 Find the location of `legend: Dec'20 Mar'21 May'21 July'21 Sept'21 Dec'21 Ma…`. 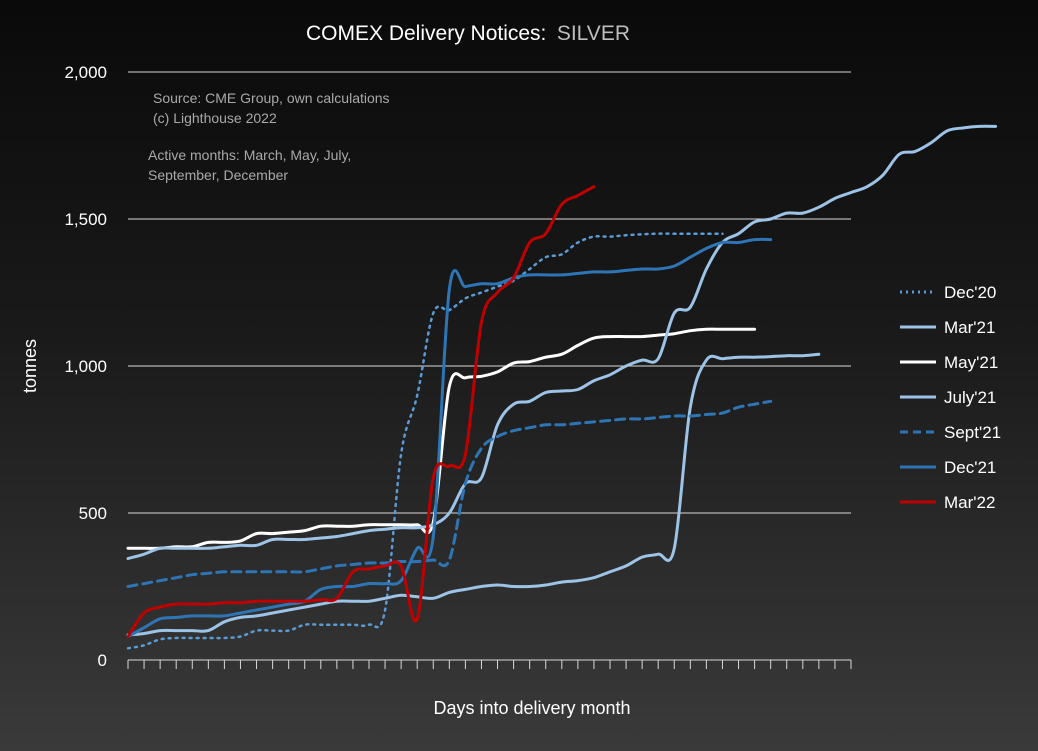

legend: Dec'20 Mar'21 May'21 July'21 Sept'21 Dec'21 Ma… is located at coordinates (950, 397).